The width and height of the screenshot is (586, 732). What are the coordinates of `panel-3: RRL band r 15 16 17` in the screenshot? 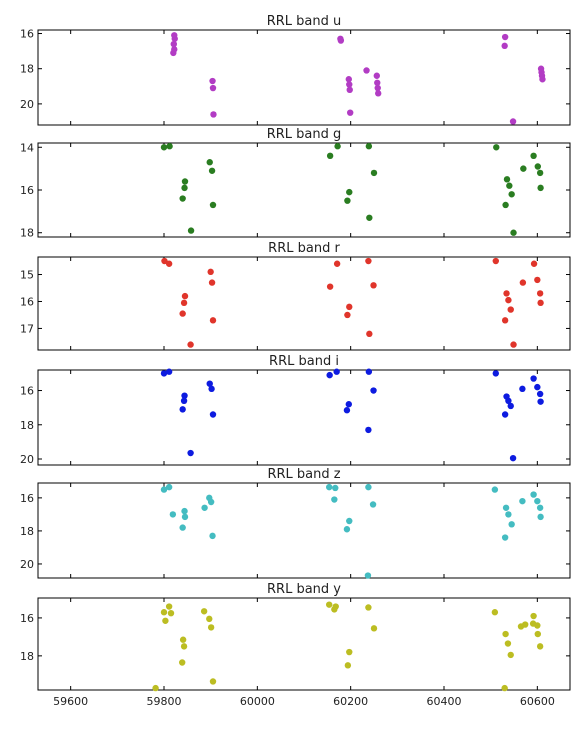 It's located at (295, 296).